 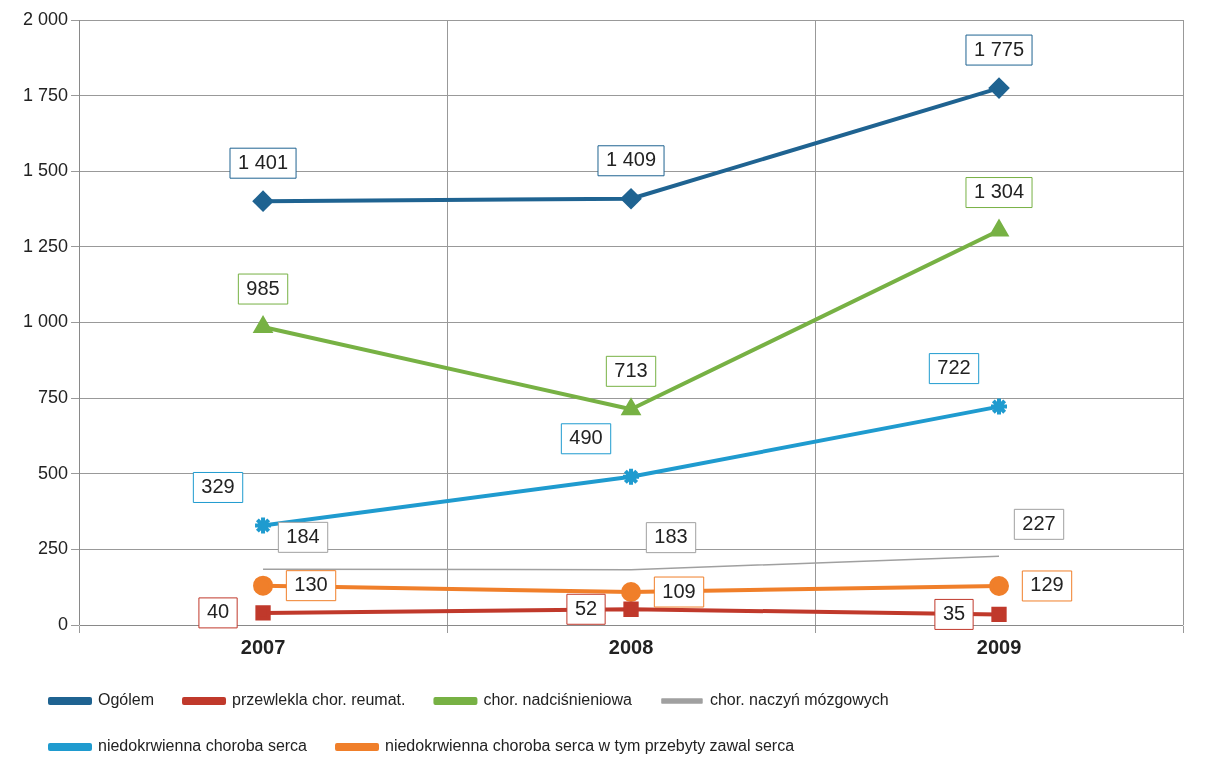 What do you see at coordinates (63, 623) in the screenshot?
I see `y-tick-label: 0` at bounding box center [63, 623].